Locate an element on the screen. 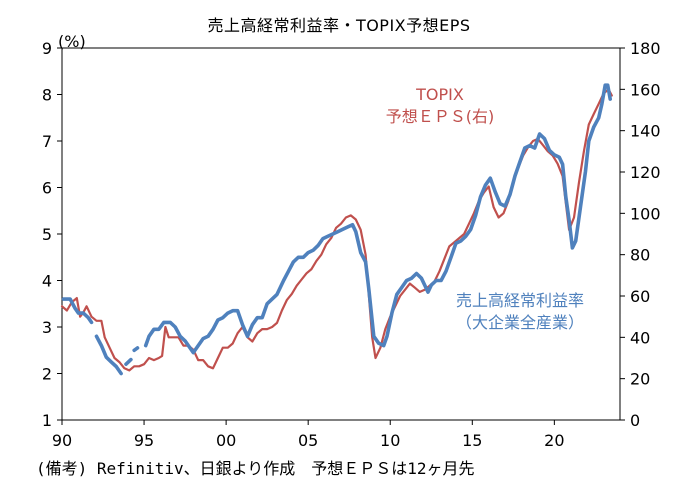 Image resolution: width=678 pixels, height=494 pixels. series-label-profit-line2: （大企業全産業） is located at coordinates (519, 322).